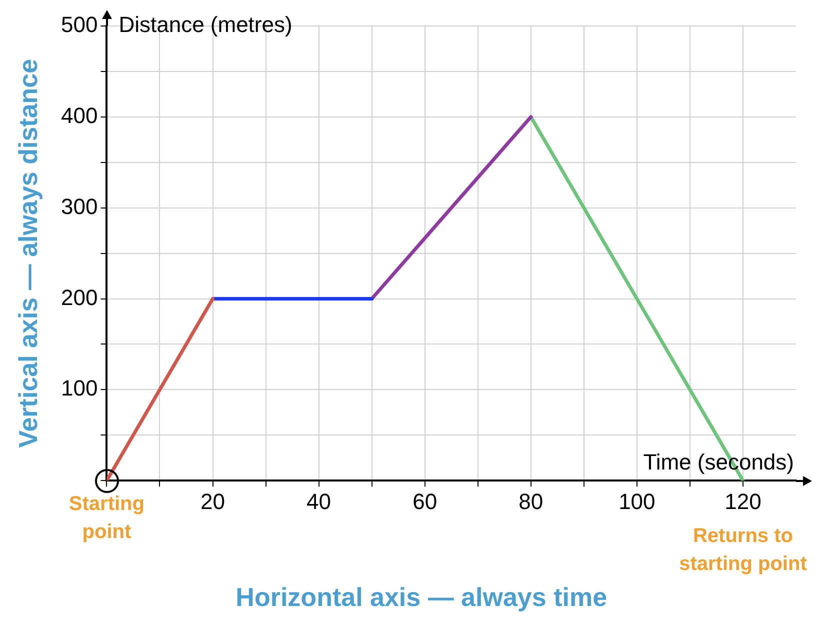  Describe the element at coordinates (79, 297) in the screenshot. I see `y-tick-label: 200` at that location.